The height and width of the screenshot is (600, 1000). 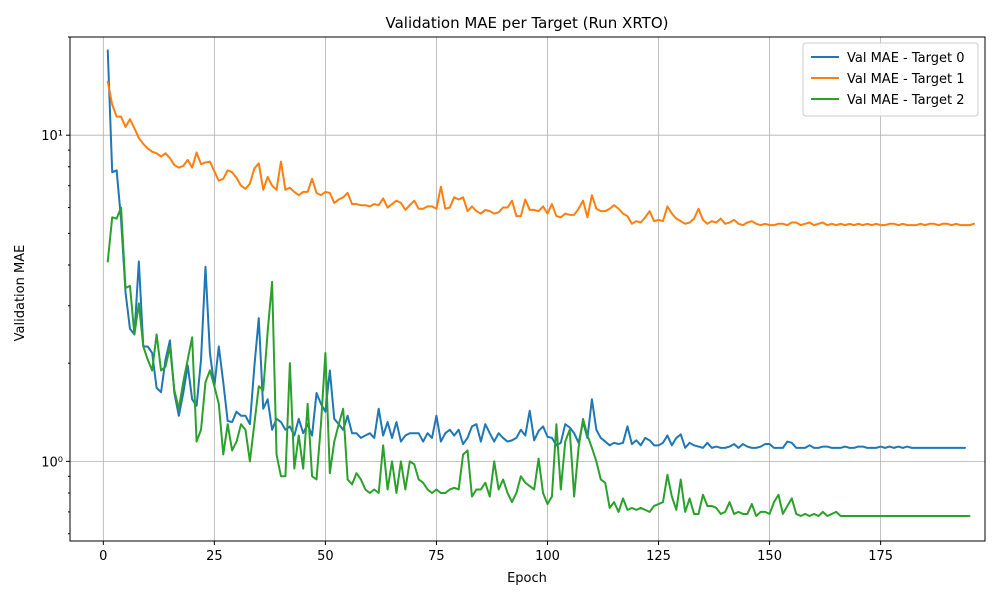 What do you see at coordinates (436, 556) in the screenshot?
I see `x-tick-label: 75` at bounding box center [436, 556].